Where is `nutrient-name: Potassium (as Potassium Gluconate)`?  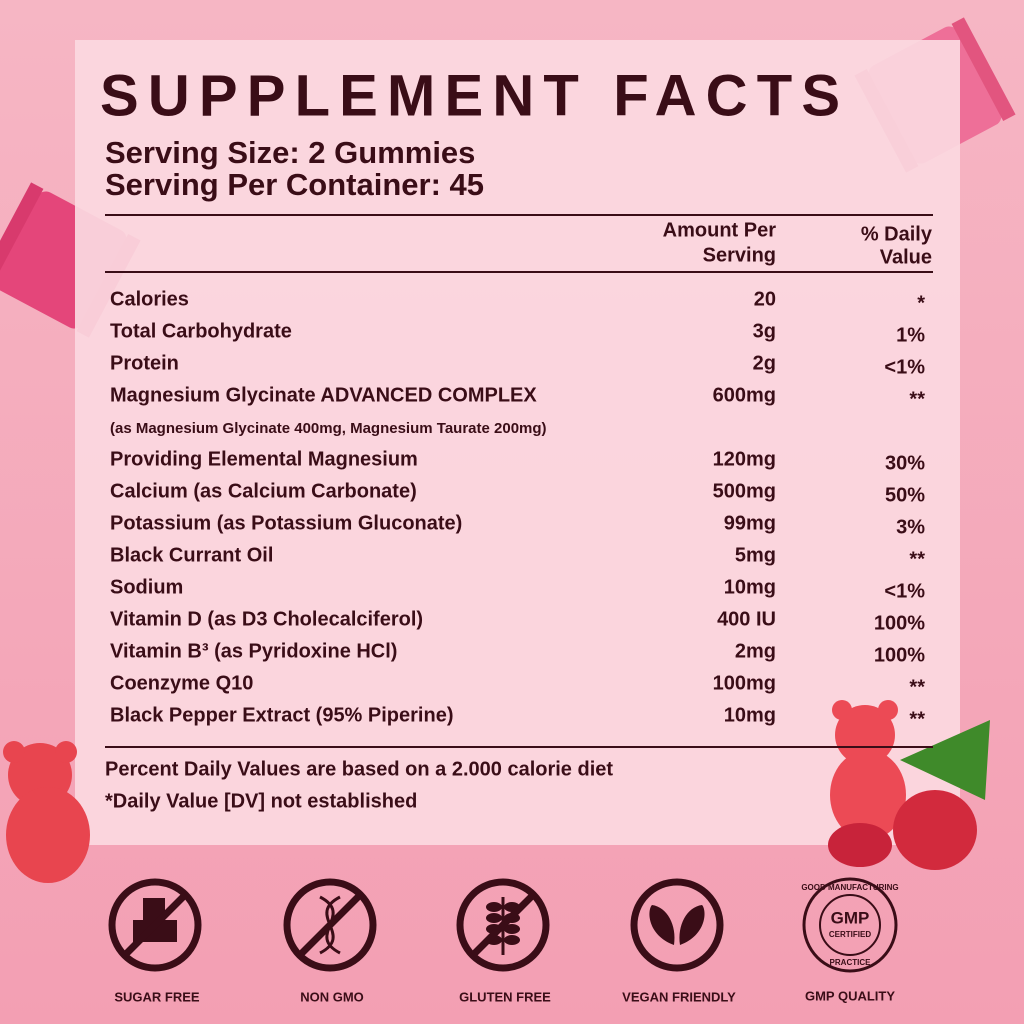
nutrient-name: Potassium (as Potassium Gluconate) is located at coordinates (286, 523).